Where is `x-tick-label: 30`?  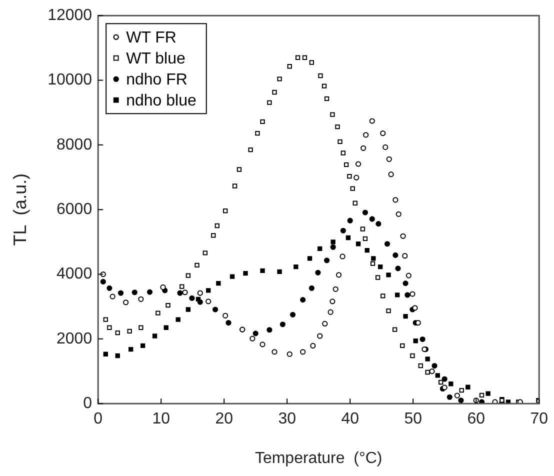 x-tick-label: 30 is located at coordinates (287, 419).